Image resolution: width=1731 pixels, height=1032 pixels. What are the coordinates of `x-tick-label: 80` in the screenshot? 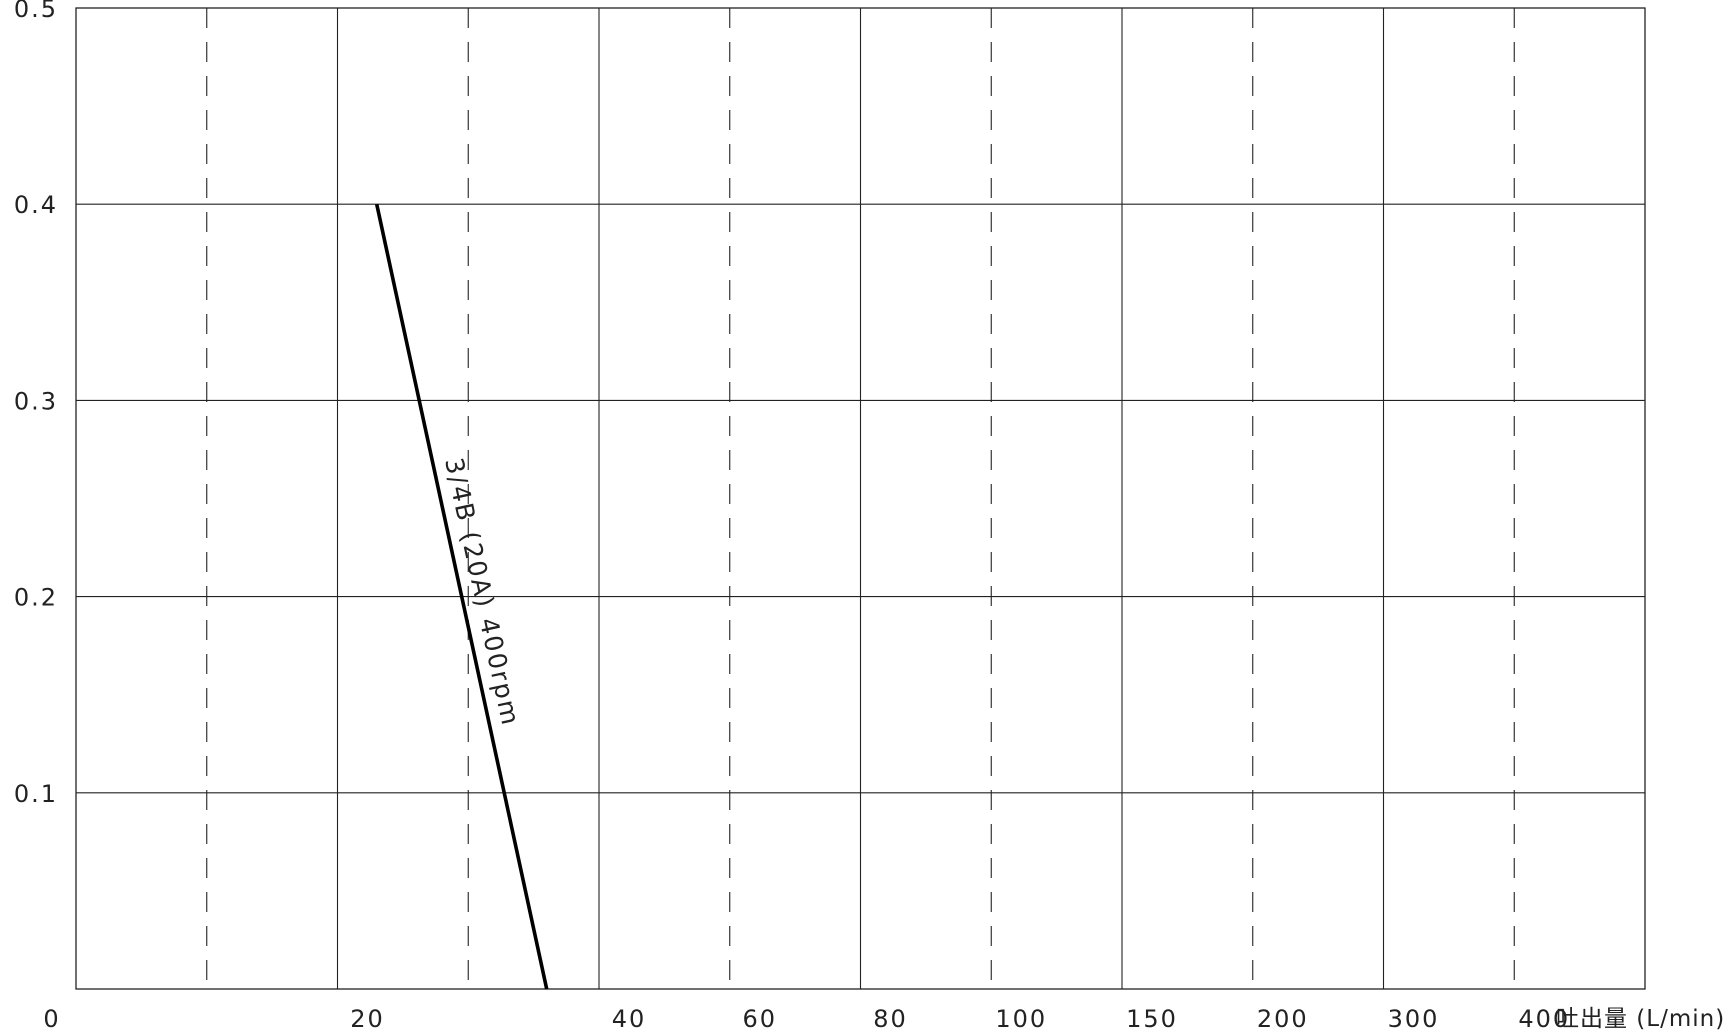 It's located at (890, 1018).